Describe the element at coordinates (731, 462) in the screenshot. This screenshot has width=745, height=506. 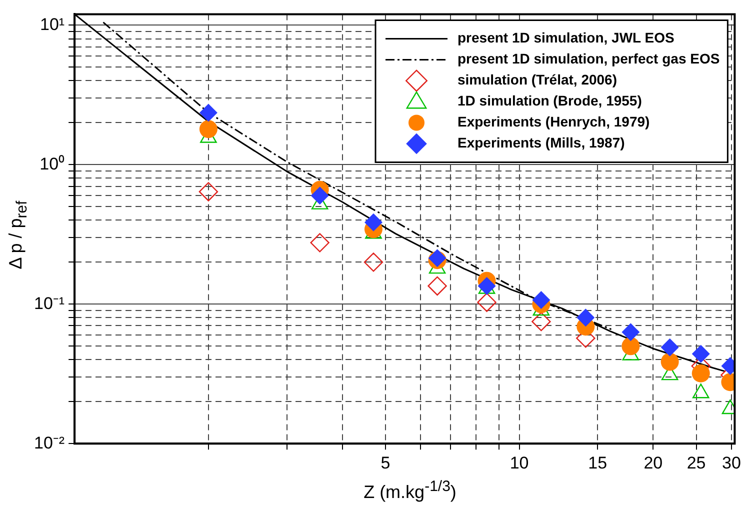
I see `x-tick-label: 30` at that location.